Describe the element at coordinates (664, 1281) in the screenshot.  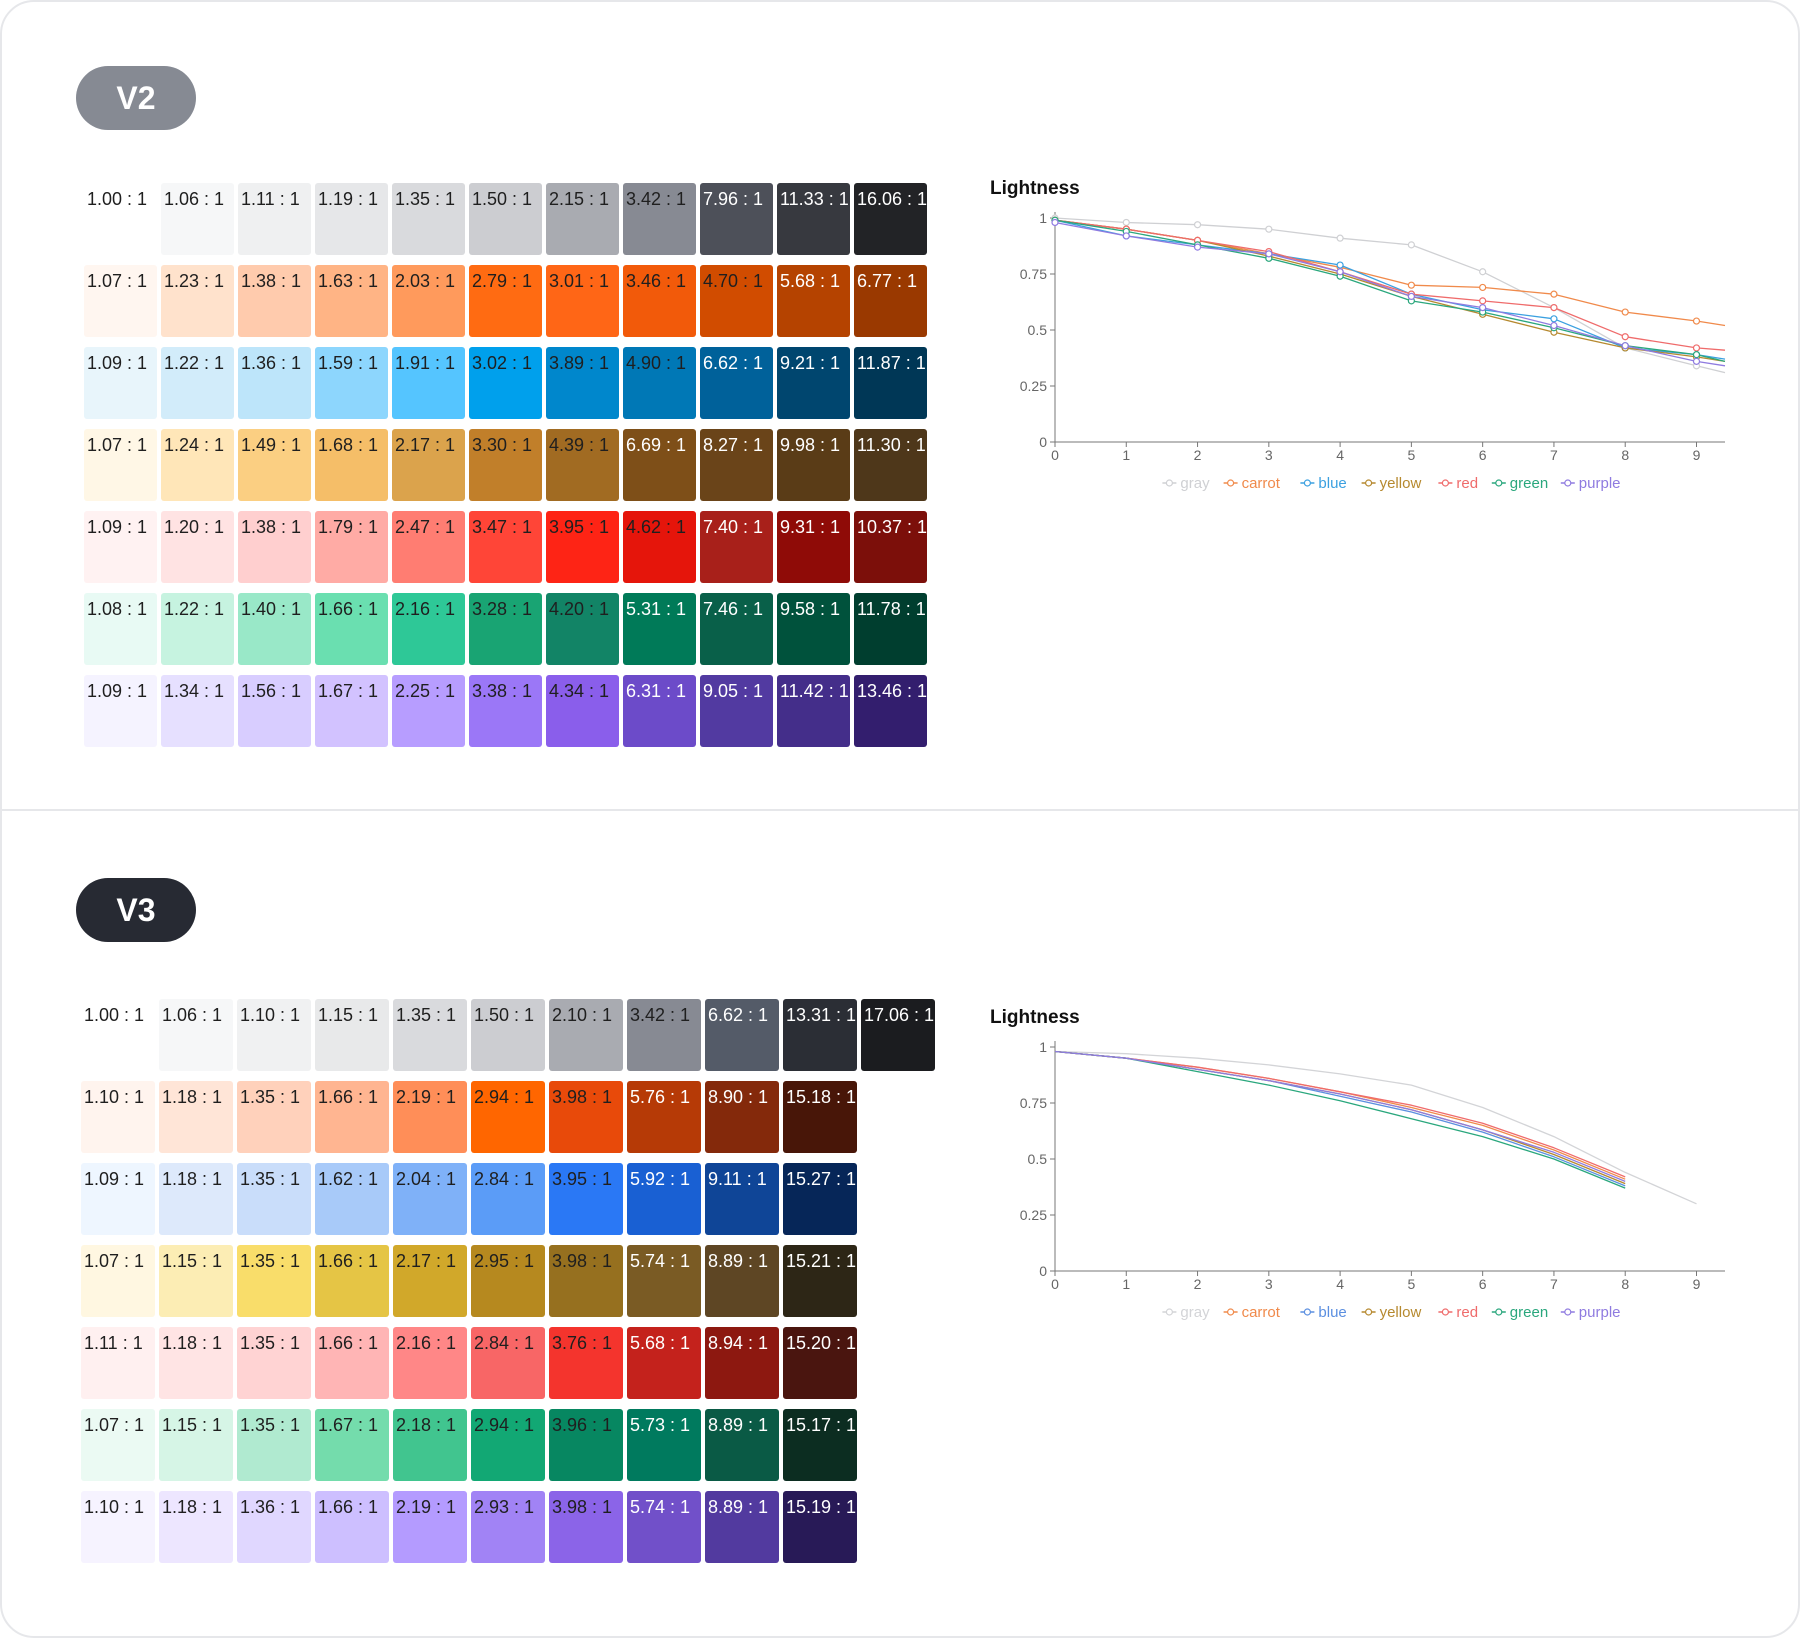
I see `swatch-yellow-7: 5.74 : 1` at that location.